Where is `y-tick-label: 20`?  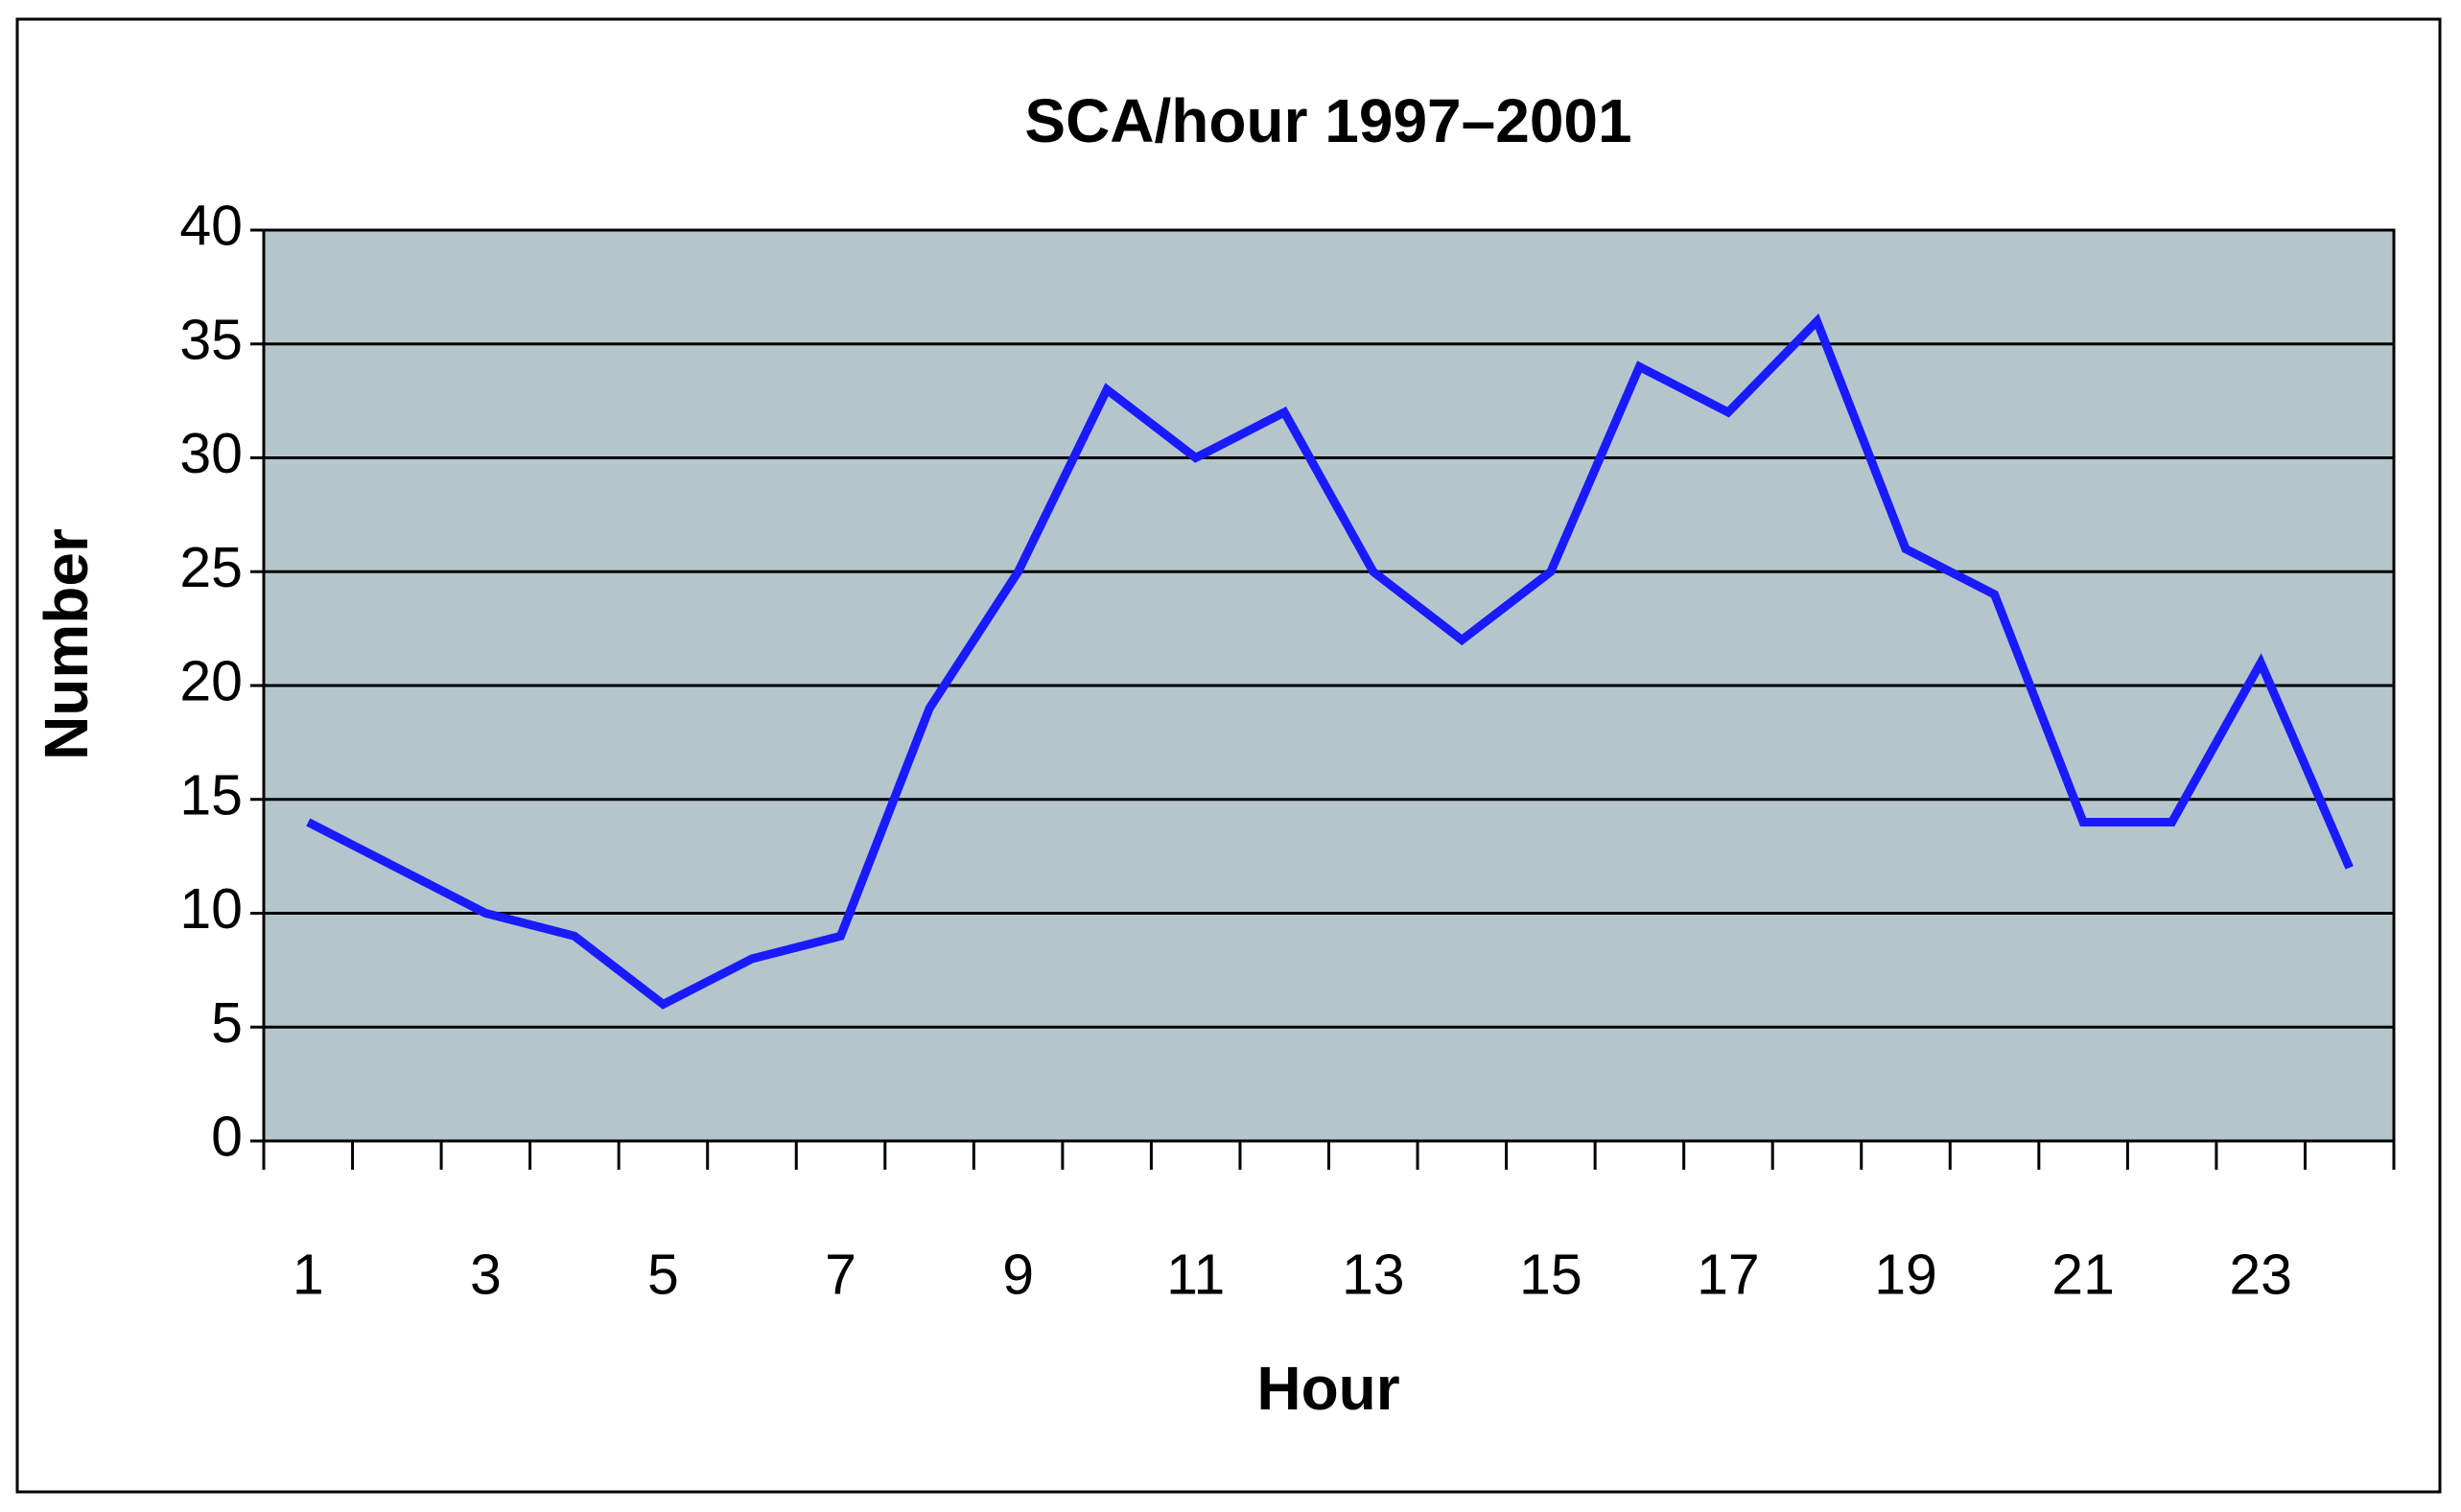 y-tick-label: 20 is located at coordinates (211, 681).